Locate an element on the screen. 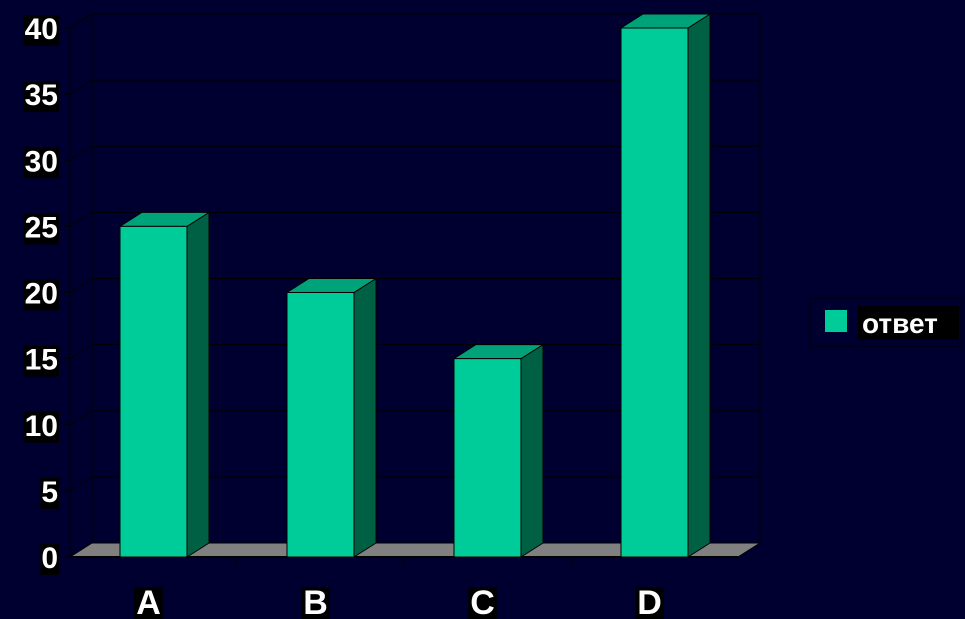 This screenshot has width=965, height=619. x-tick-label: C is located at coordinates (482, 601).